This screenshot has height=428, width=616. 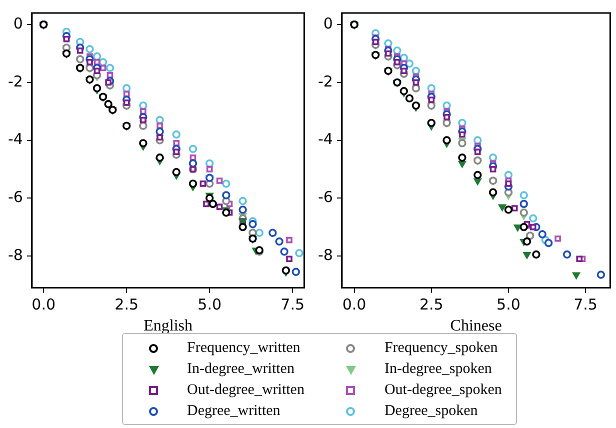 I want to click on x-axis-title: English, so click(x=168, y=326).